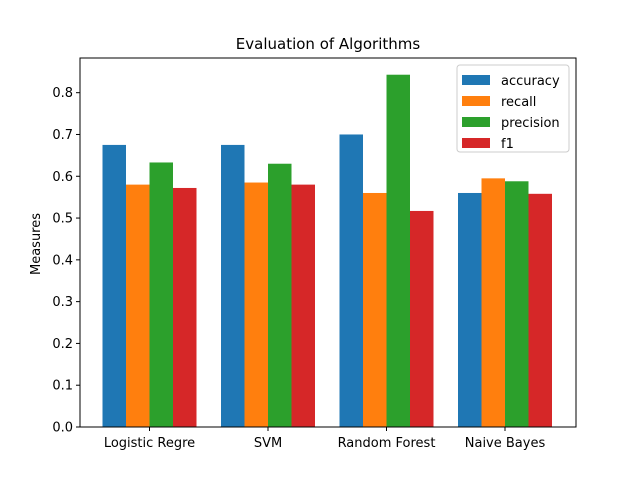 This screenshot has height=480, width=640. I want to click on legend-swatch-f1, so click(476, 143).